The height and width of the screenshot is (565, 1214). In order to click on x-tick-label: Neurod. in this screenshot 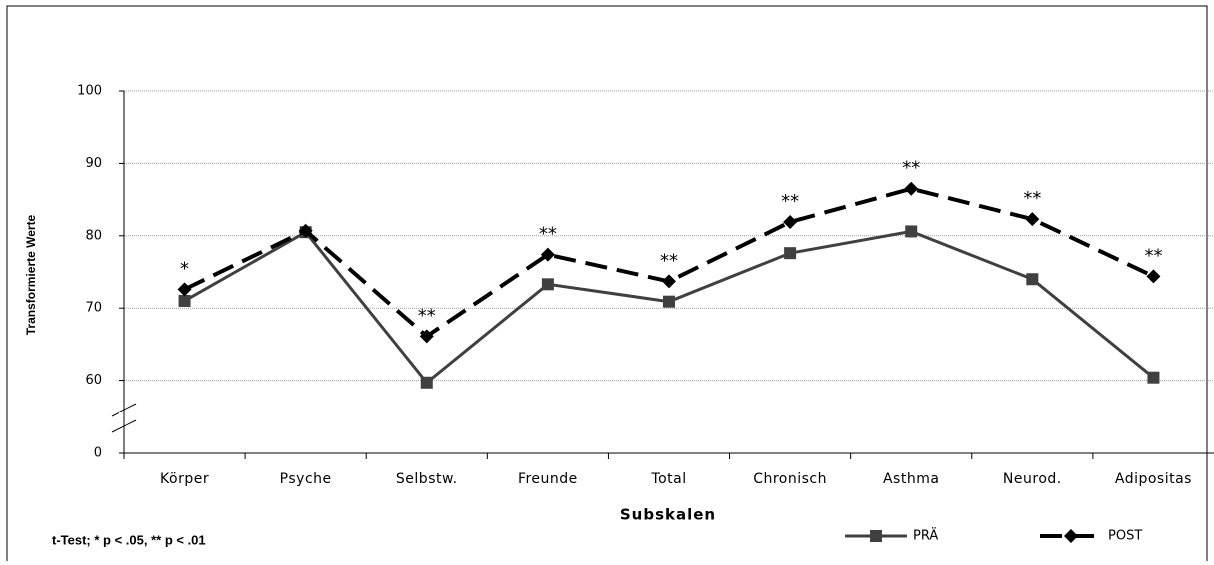, I will do `click(1032, 479)`.